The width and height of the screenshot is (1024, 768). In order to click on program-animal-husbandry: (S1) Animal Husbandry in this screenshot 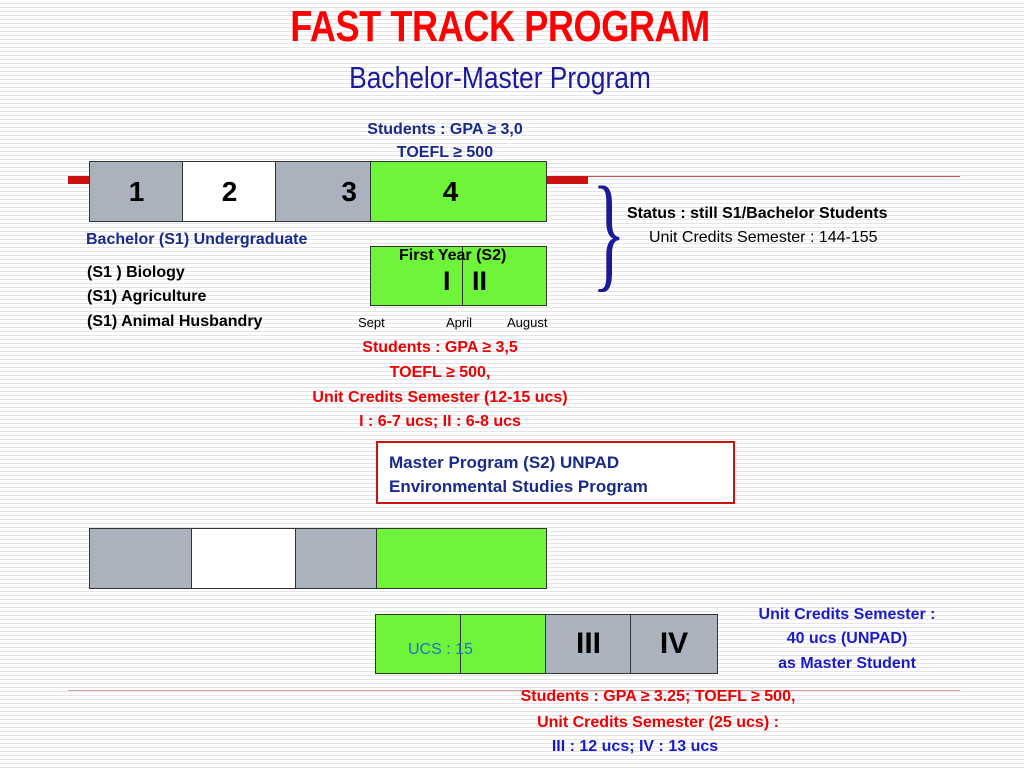, I will do `click(175, 321)`.